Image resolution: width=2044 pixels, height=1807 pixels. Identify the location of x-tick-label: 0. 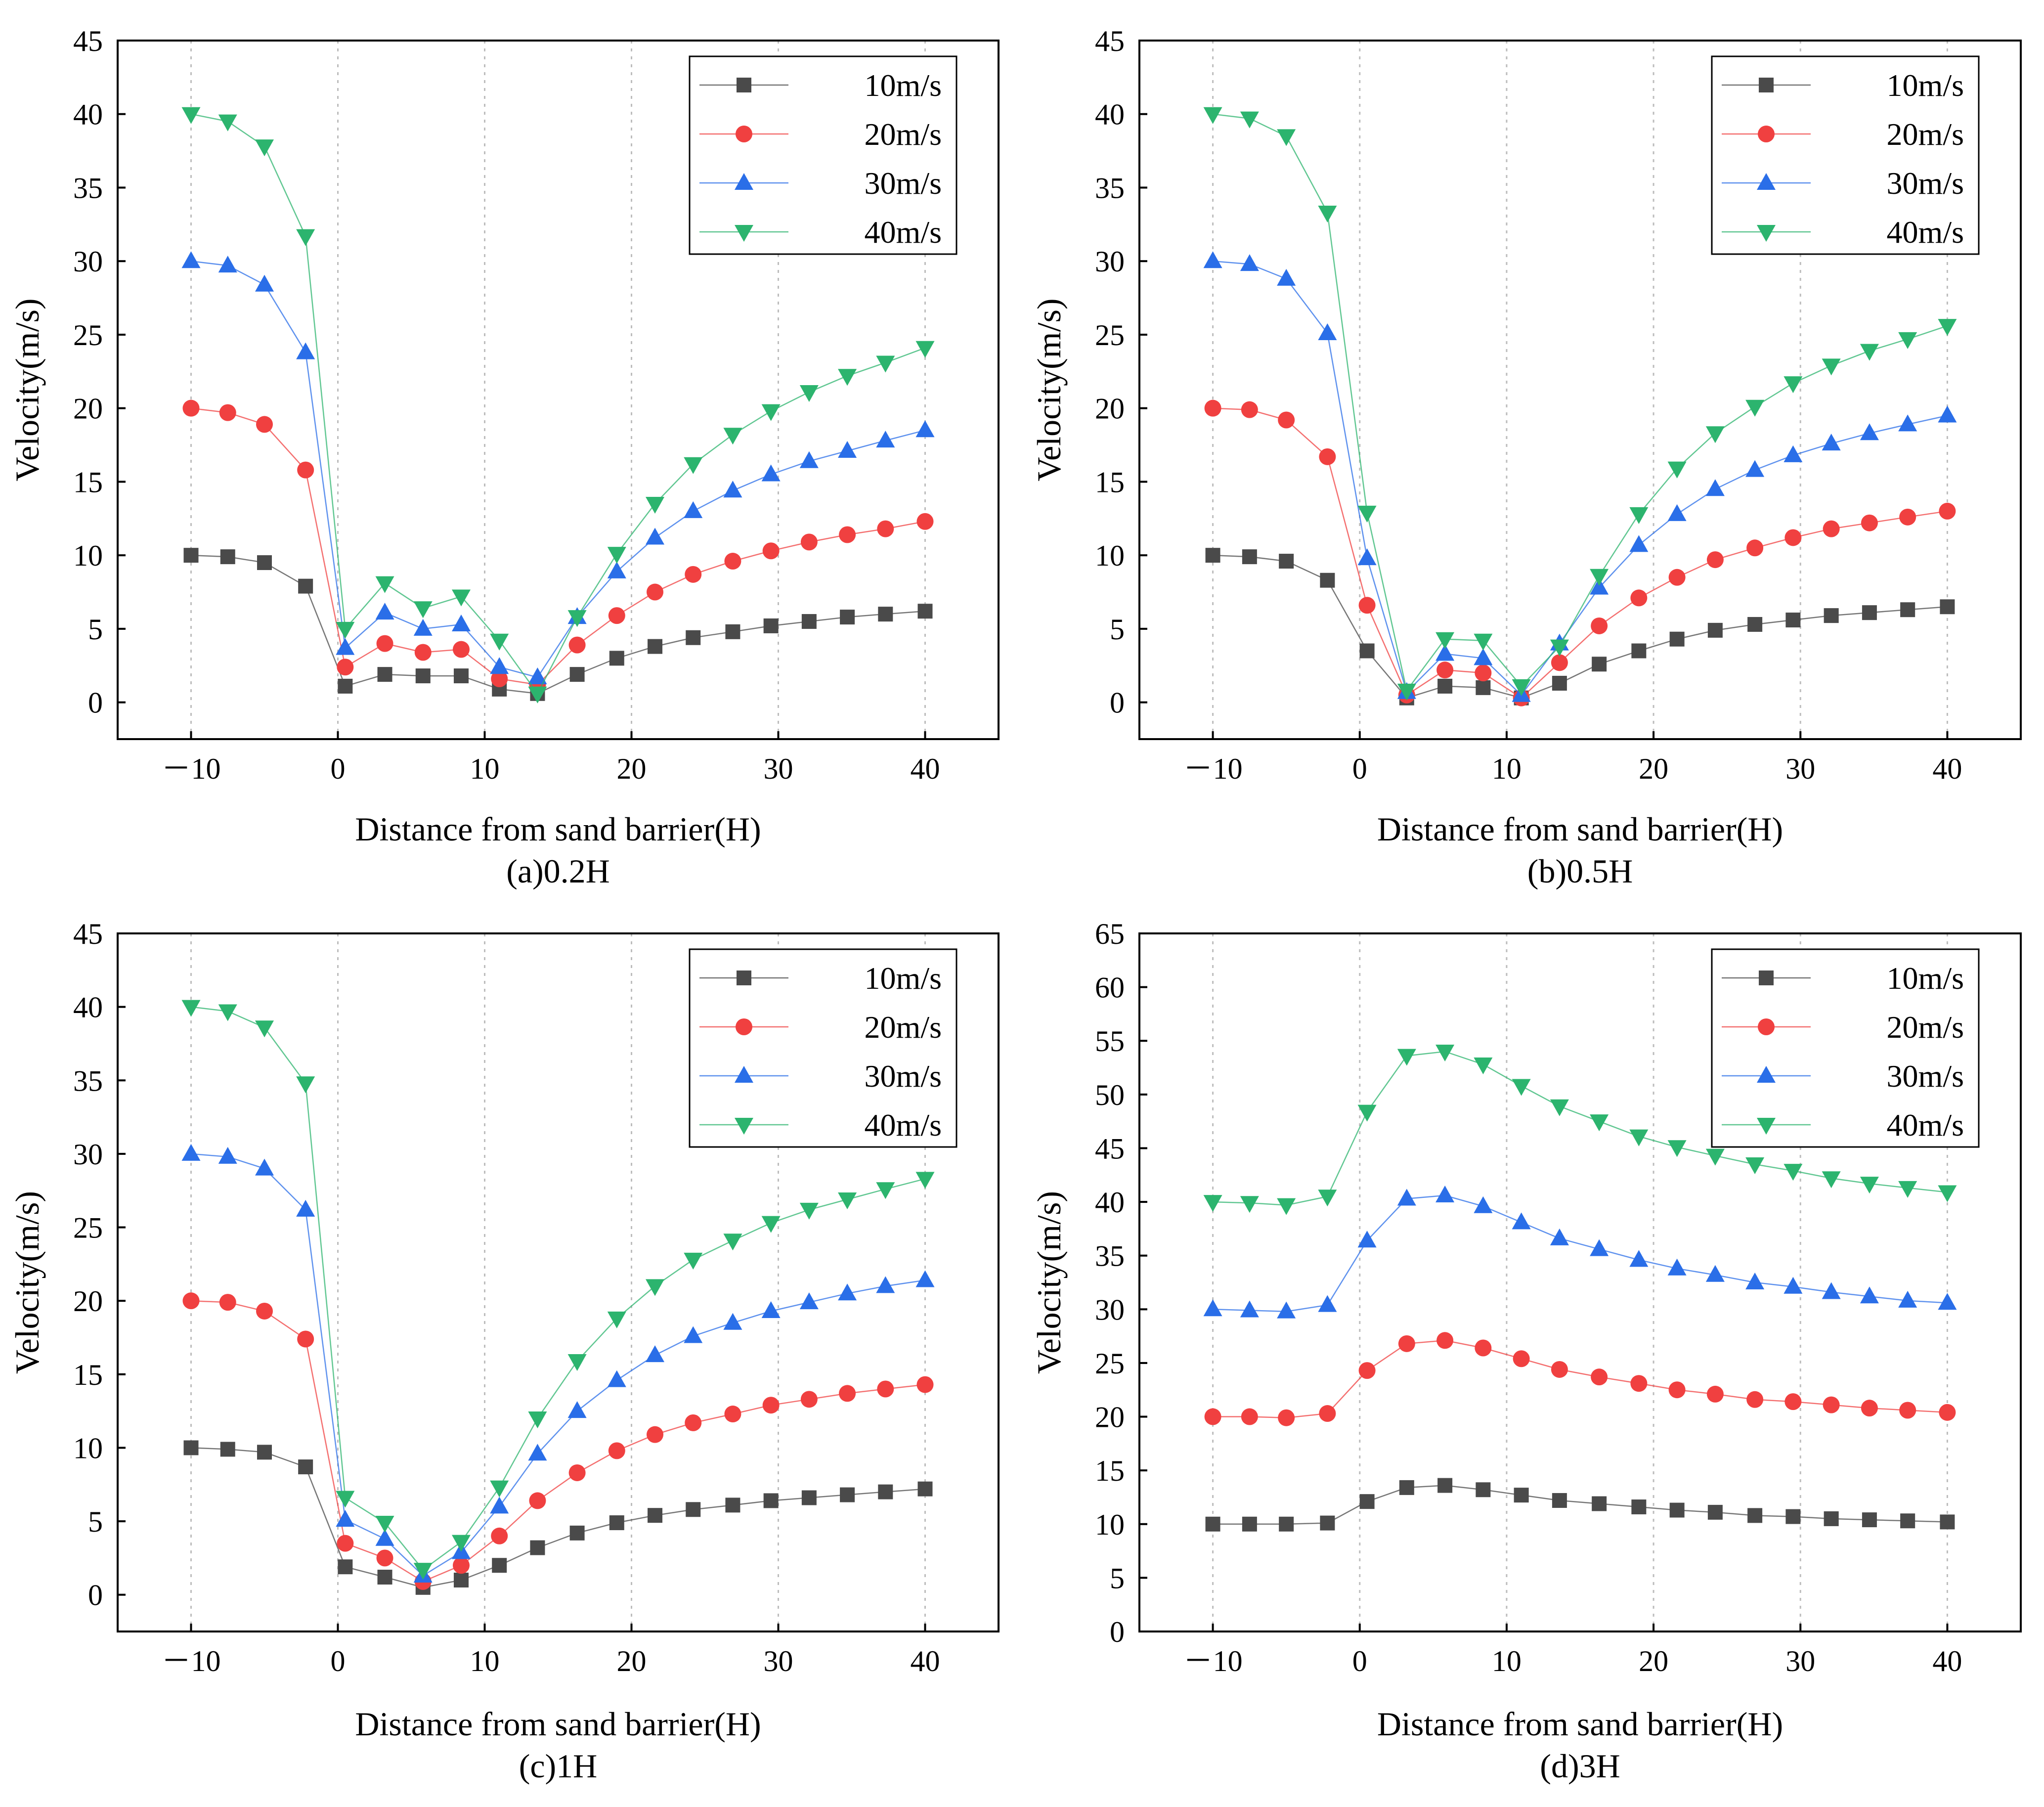
(338, 1661).